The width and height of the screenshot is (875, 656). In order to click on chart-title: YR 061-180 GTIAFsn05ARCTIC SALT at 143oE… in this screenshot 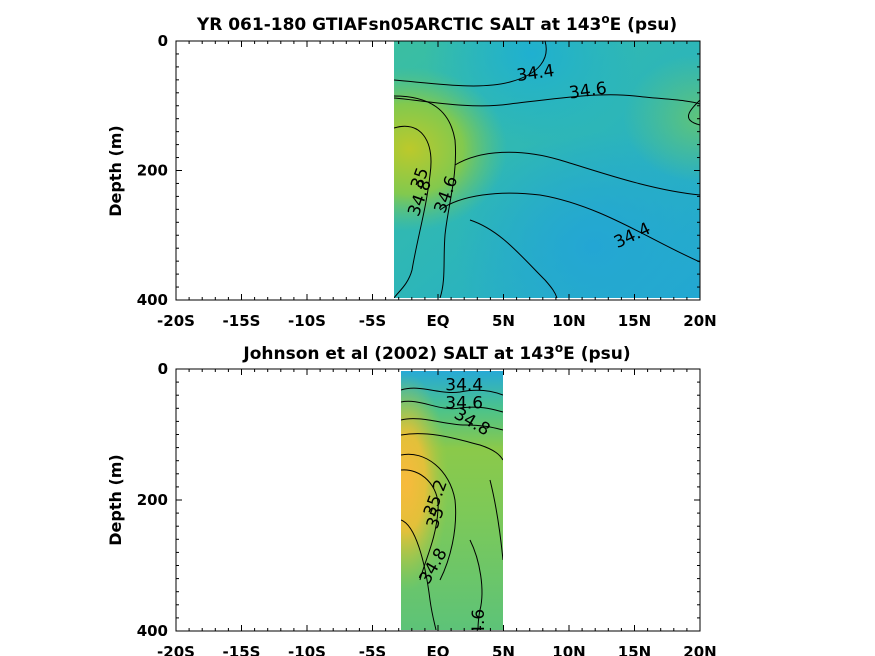, I will do `click(436, 23)`.